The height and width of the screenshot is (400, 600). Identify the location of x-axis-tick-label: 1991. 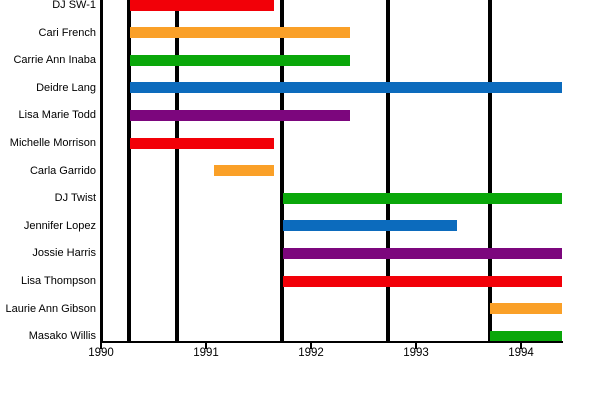
(206, 353).